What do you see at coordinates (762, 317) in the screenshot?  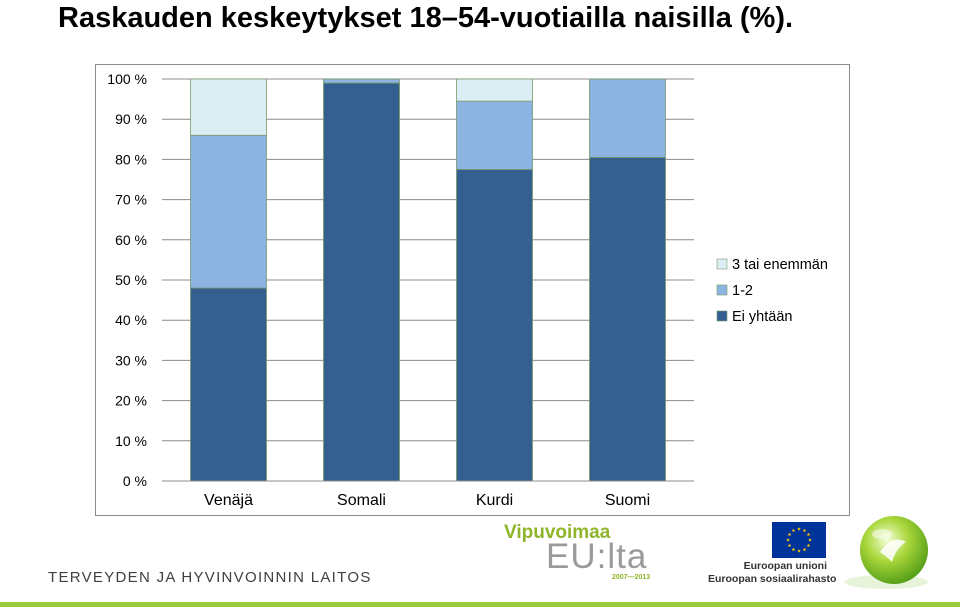 I see `legend-label: Ei yhtään` at bounding box center [762, 317].